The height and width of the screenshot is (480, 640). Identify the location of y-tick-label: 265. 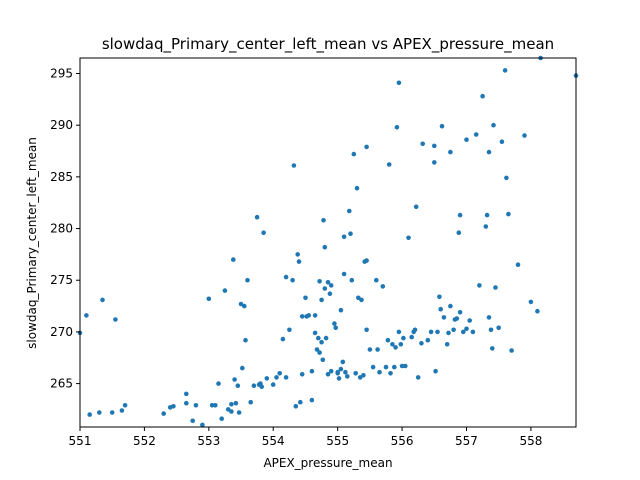
(61, 384).